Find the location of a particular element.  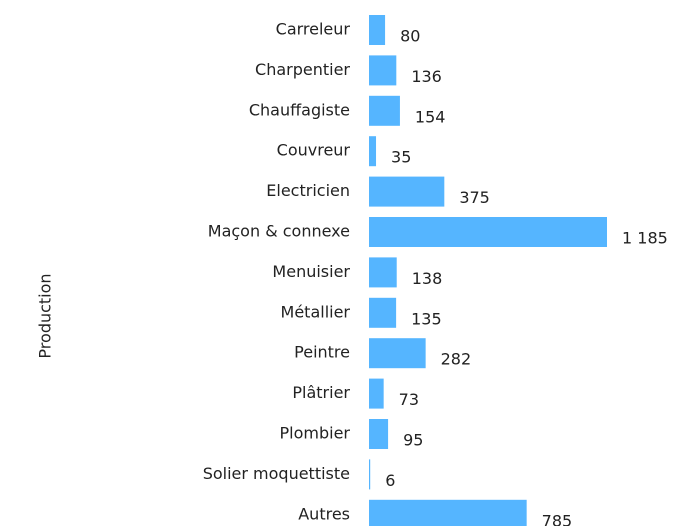

category-label: Charpentier is located at coordinates (302, 69).